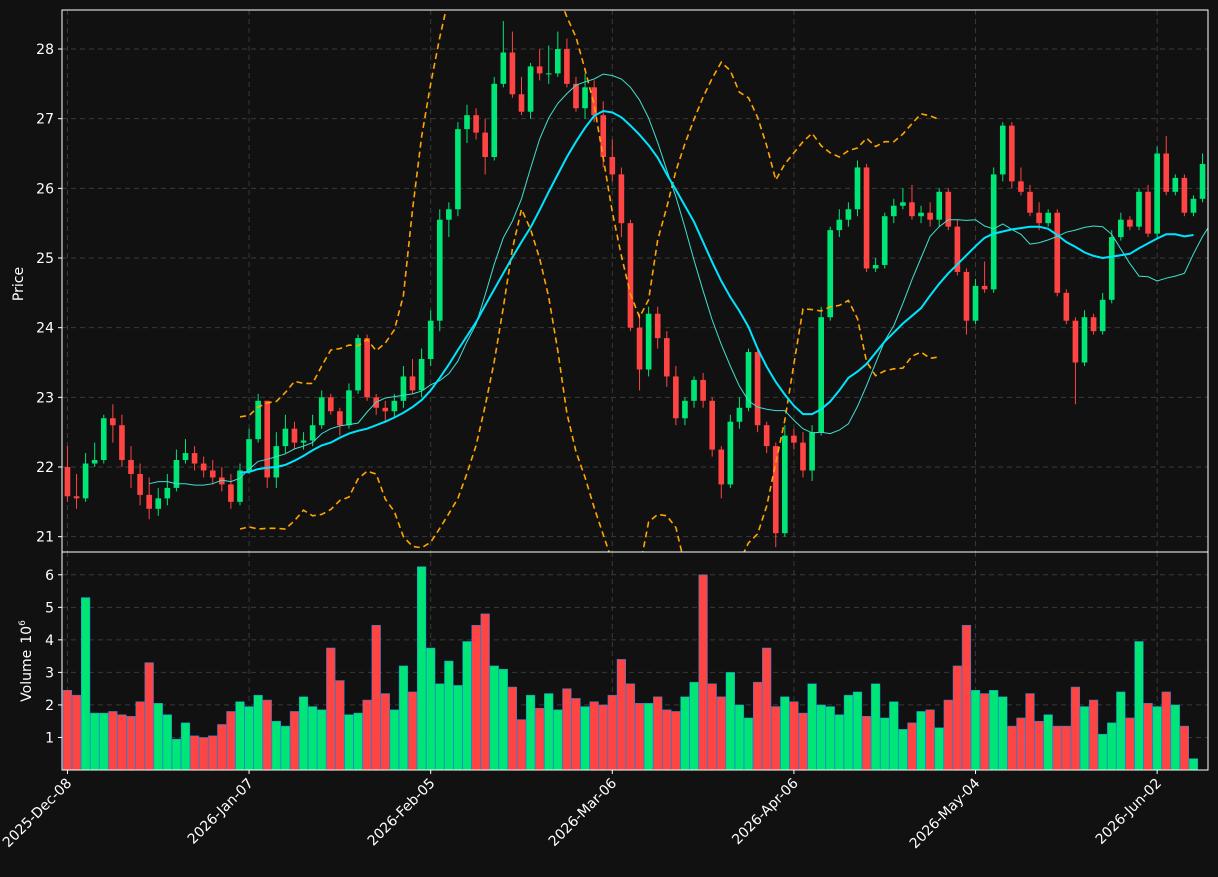 The height and width of the screenshot is (877, 1218). Describe the element at coordinates (45, 329) in the screenshot. I see `price-tick-label: 24` at that location.